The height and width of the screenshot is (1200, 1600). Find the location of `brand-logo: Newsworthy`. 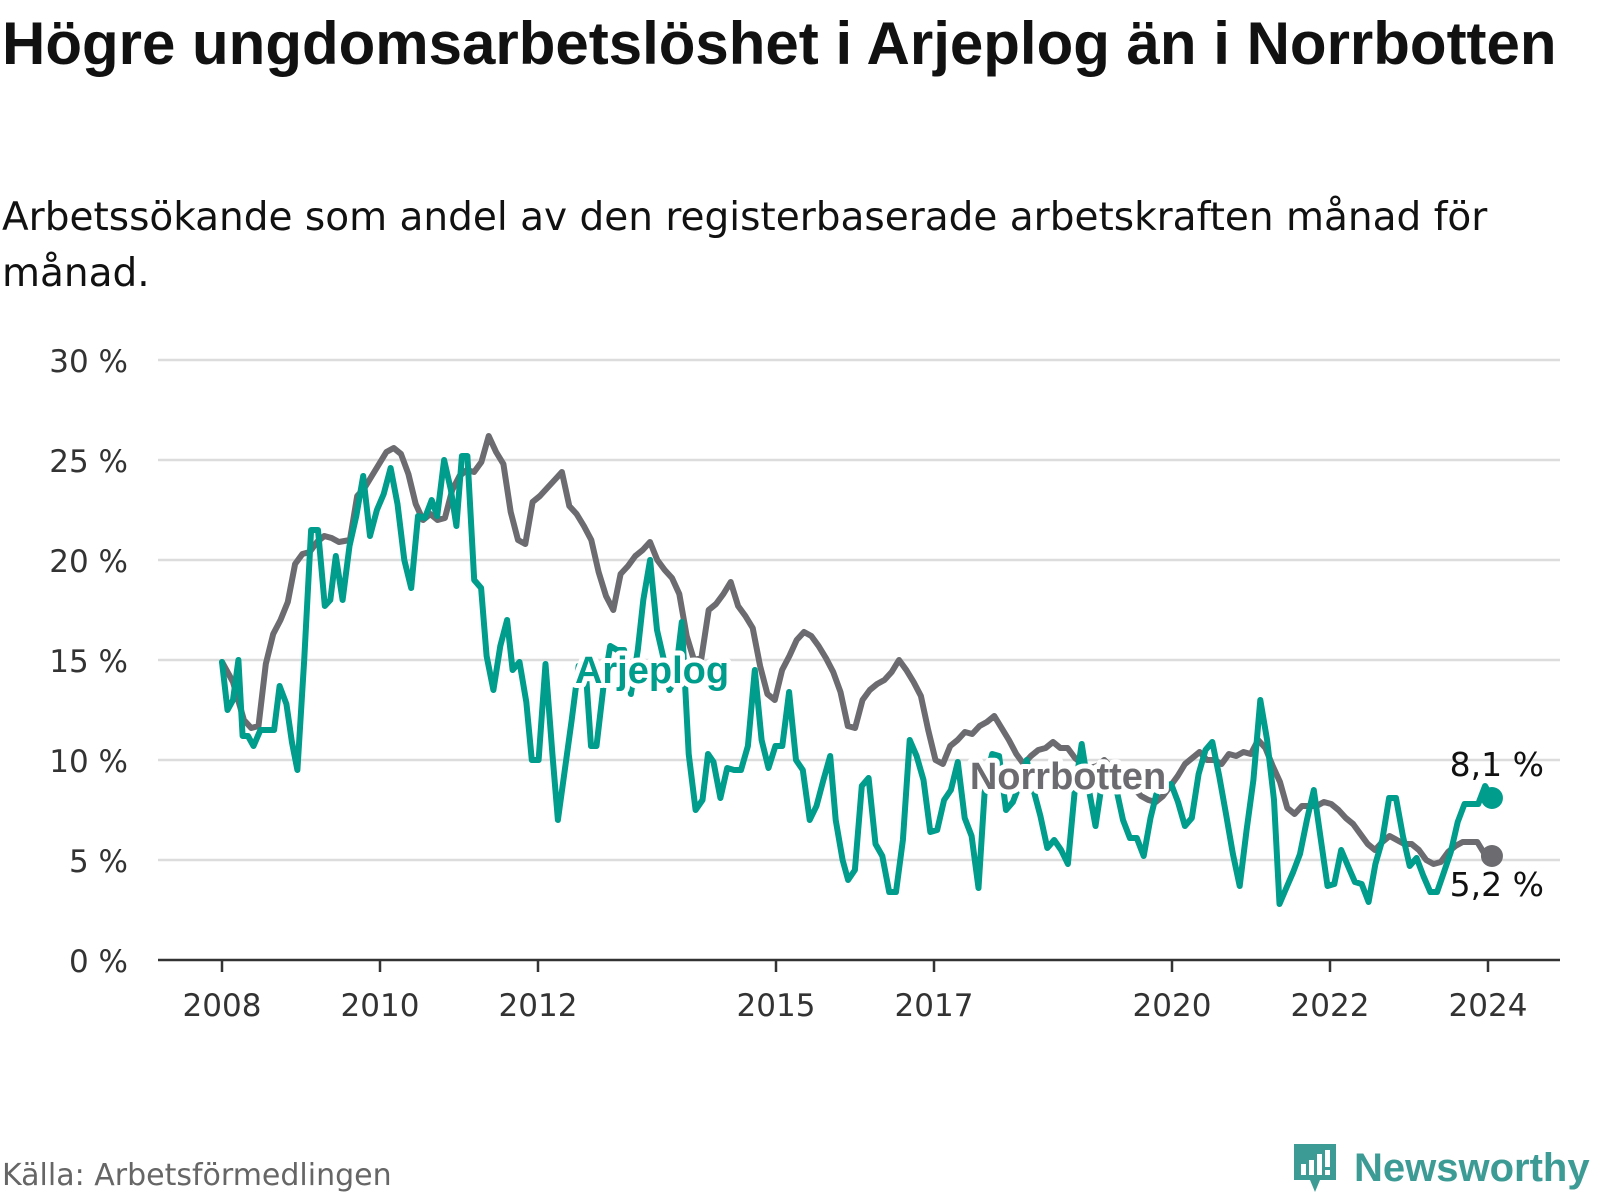

brand-logo: Newsworthy is located at coordinates (1440, 1168).